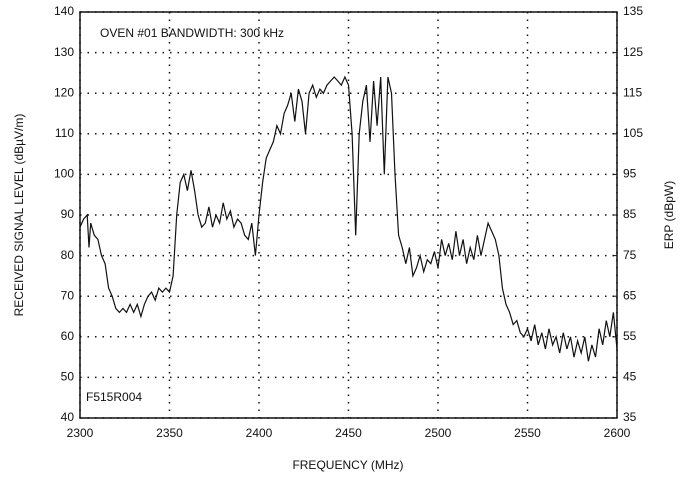 Image resolution: width=682 pixels, height=486 pixels. I want to click on y2-tick-label: 45, so click(630, 377).